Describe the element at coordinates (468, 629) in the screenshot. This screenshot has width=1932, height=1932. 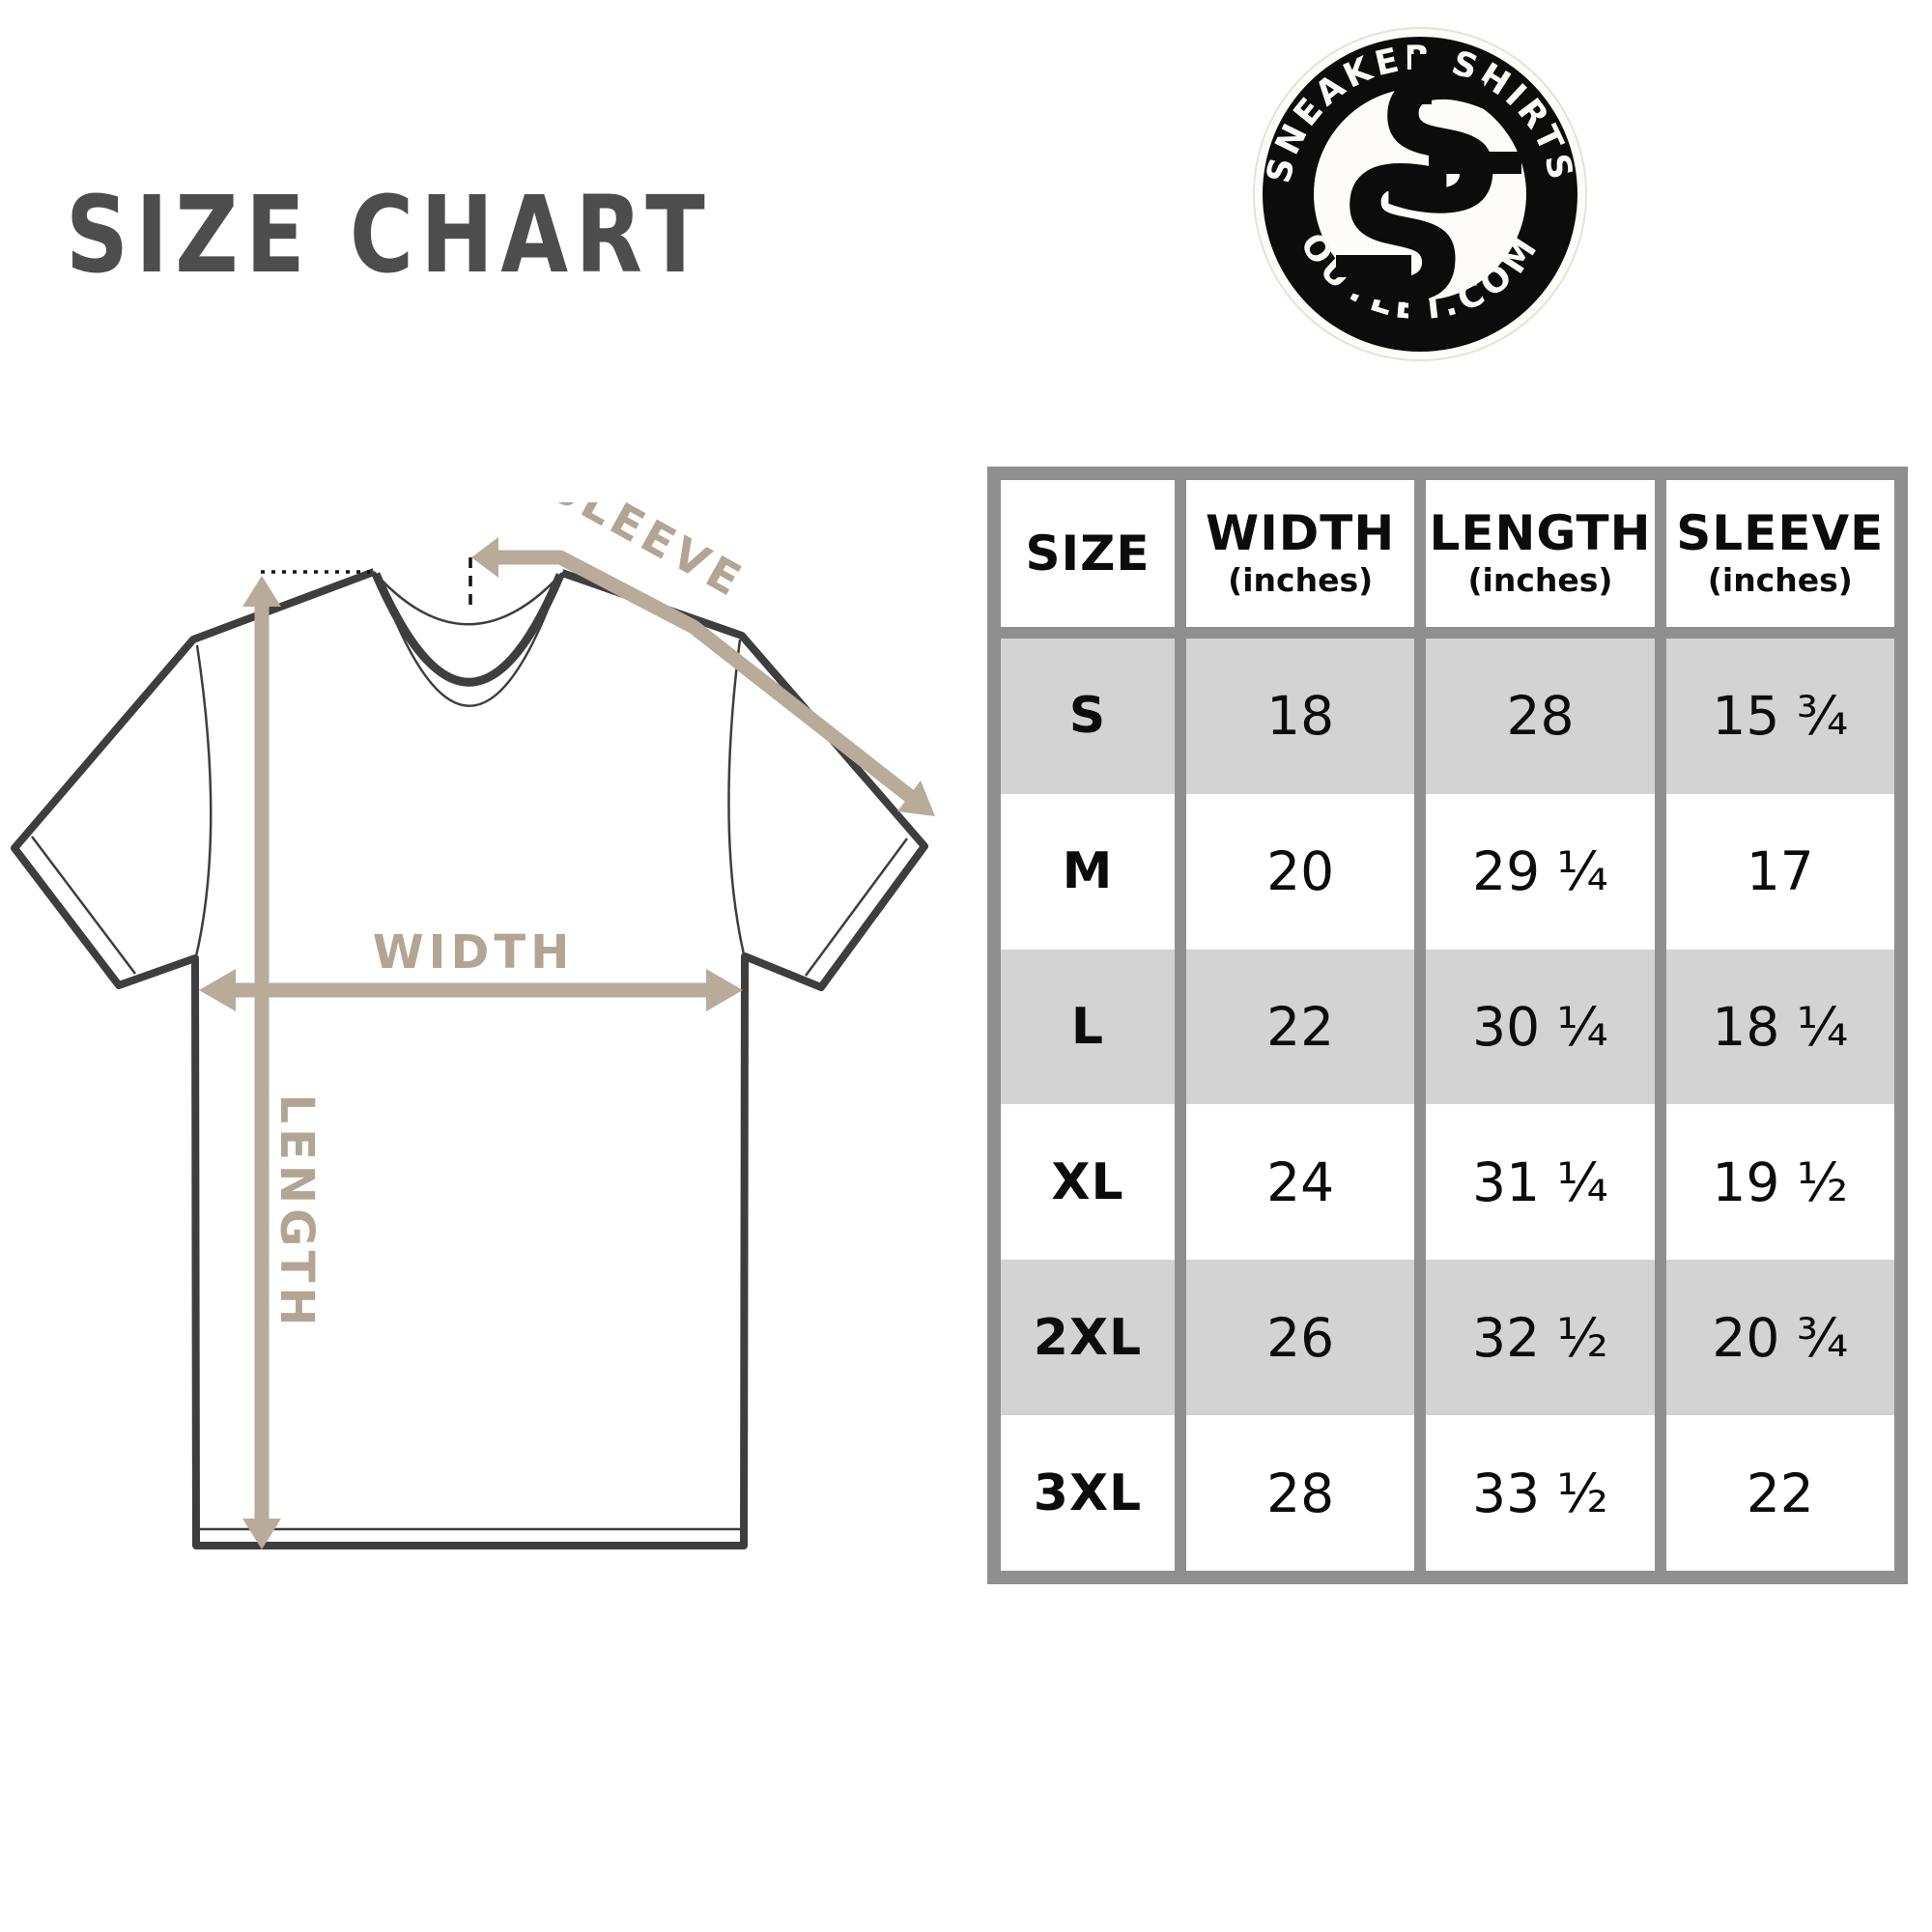
I see `collar-front-arc` at that location.